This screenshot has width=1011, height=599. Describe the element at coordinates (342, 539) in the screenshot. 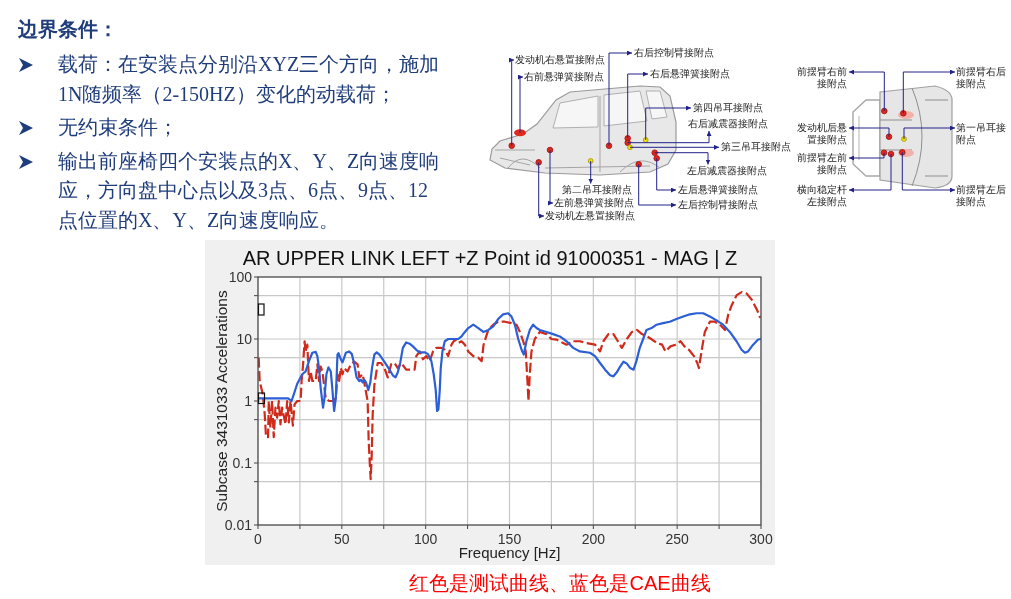

I see `x-tick-label: 50` at that location.